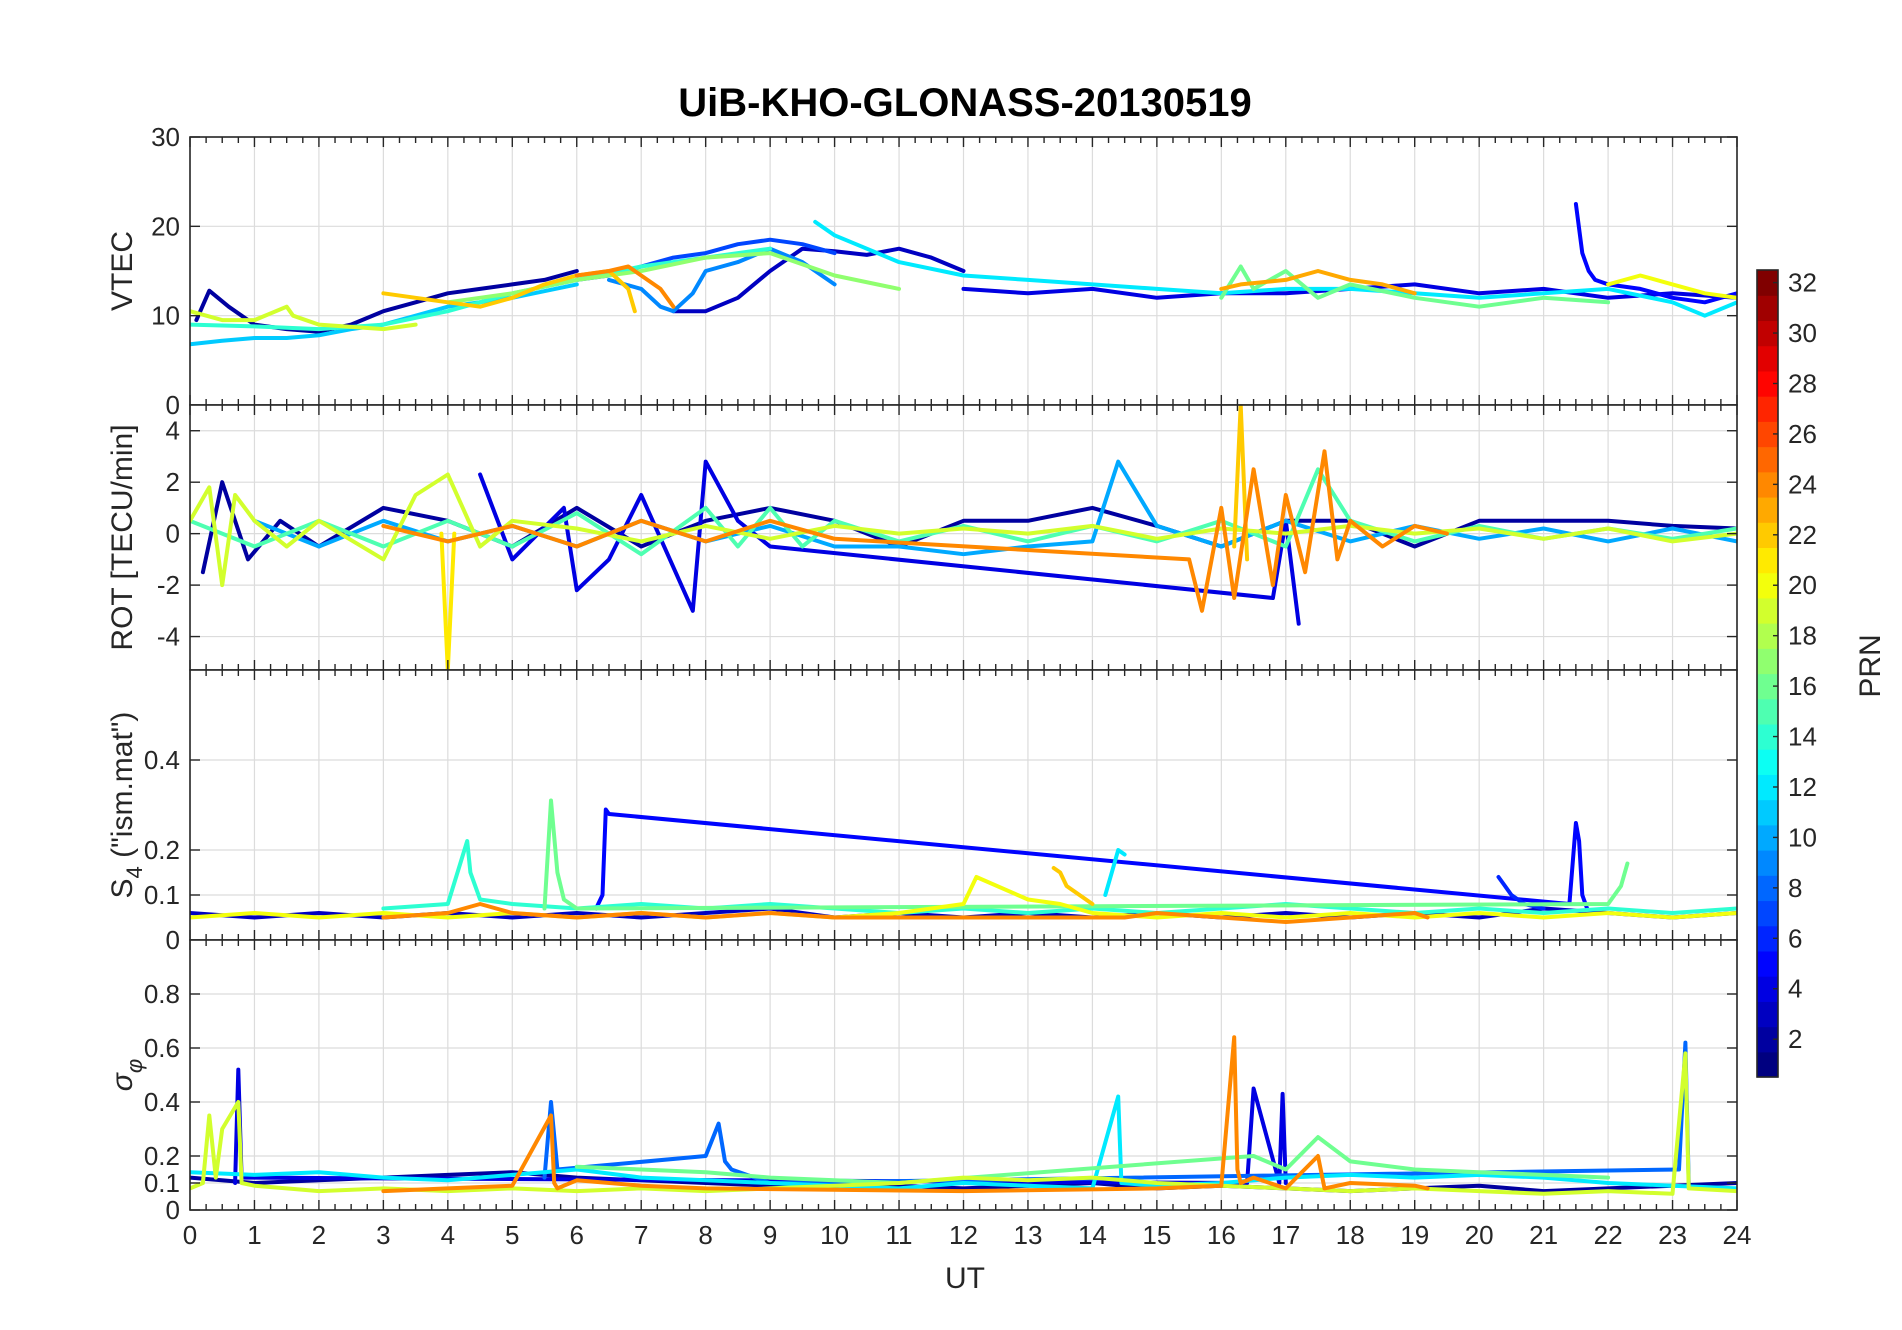  What do you see at coordinates (1802, 283) in the screenshot?
I see `colorbar-tick-label: 32` at bounding box center [1802, 283].